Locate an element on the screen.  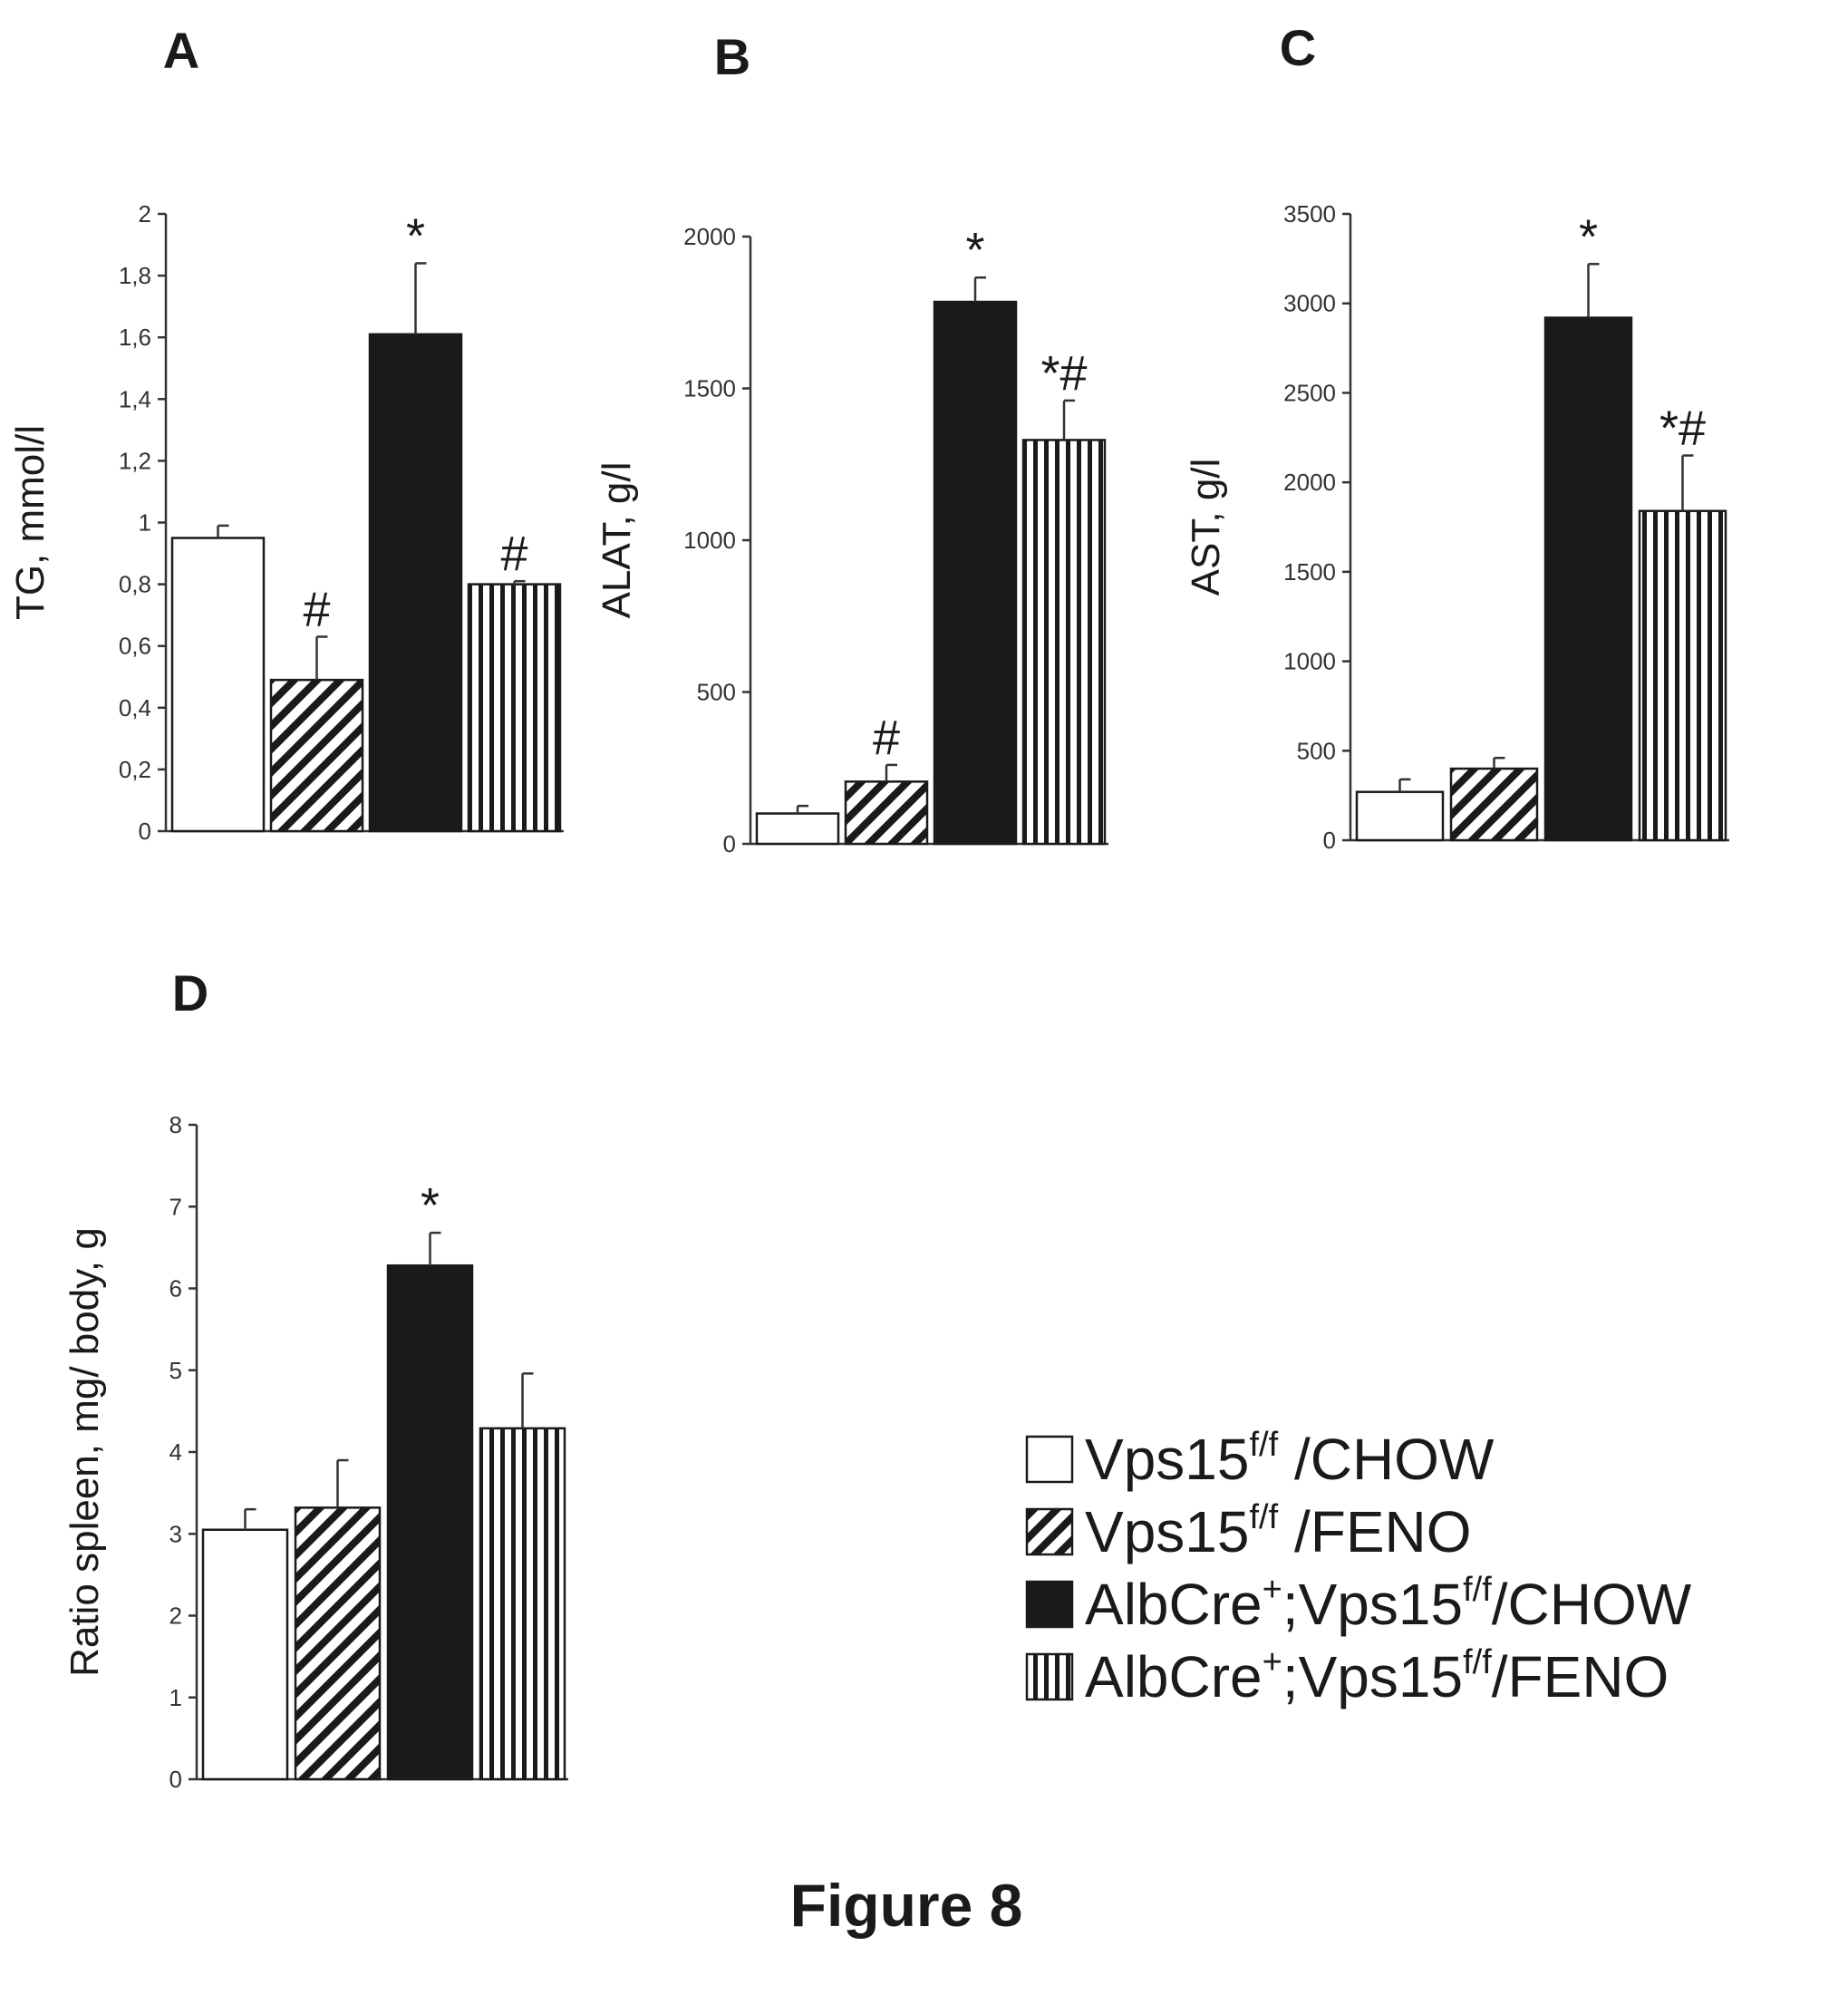
y-axis-label: AST, g/l is located at coordinates (1206, 528).